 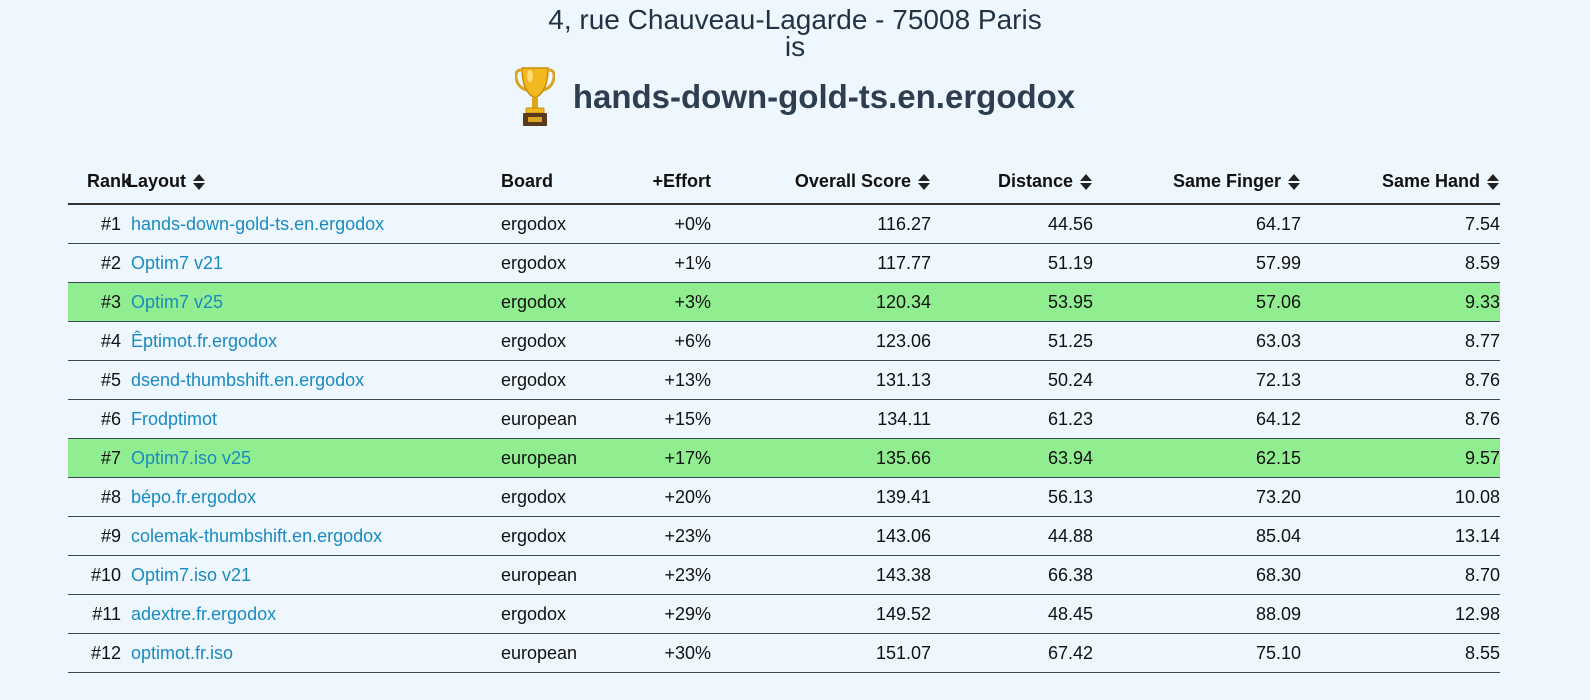 I want to click on rank-label: #9, so click(x=110, y=535).